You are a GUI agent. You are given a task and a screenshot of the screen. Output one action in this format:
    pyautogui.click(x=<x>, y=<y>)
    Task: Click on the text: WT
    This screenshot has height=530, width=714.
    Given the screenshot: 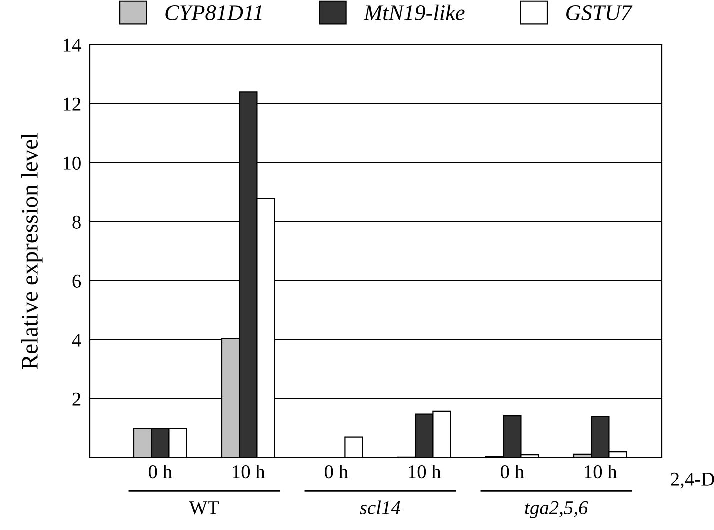 What is the action you would take?
    pyautogui.click(x=204, y=508)
    